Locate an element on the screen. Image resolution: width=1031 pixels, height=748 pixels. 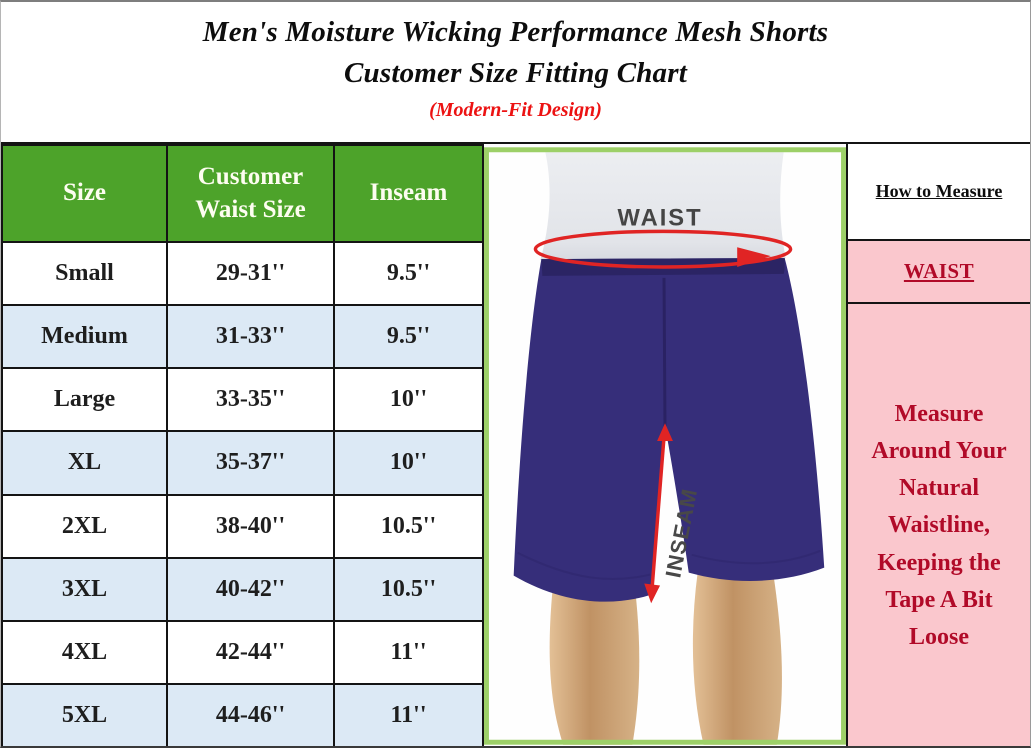
table-row: 4XL 42-44'' 11'' is located at coordinates (242, 652).